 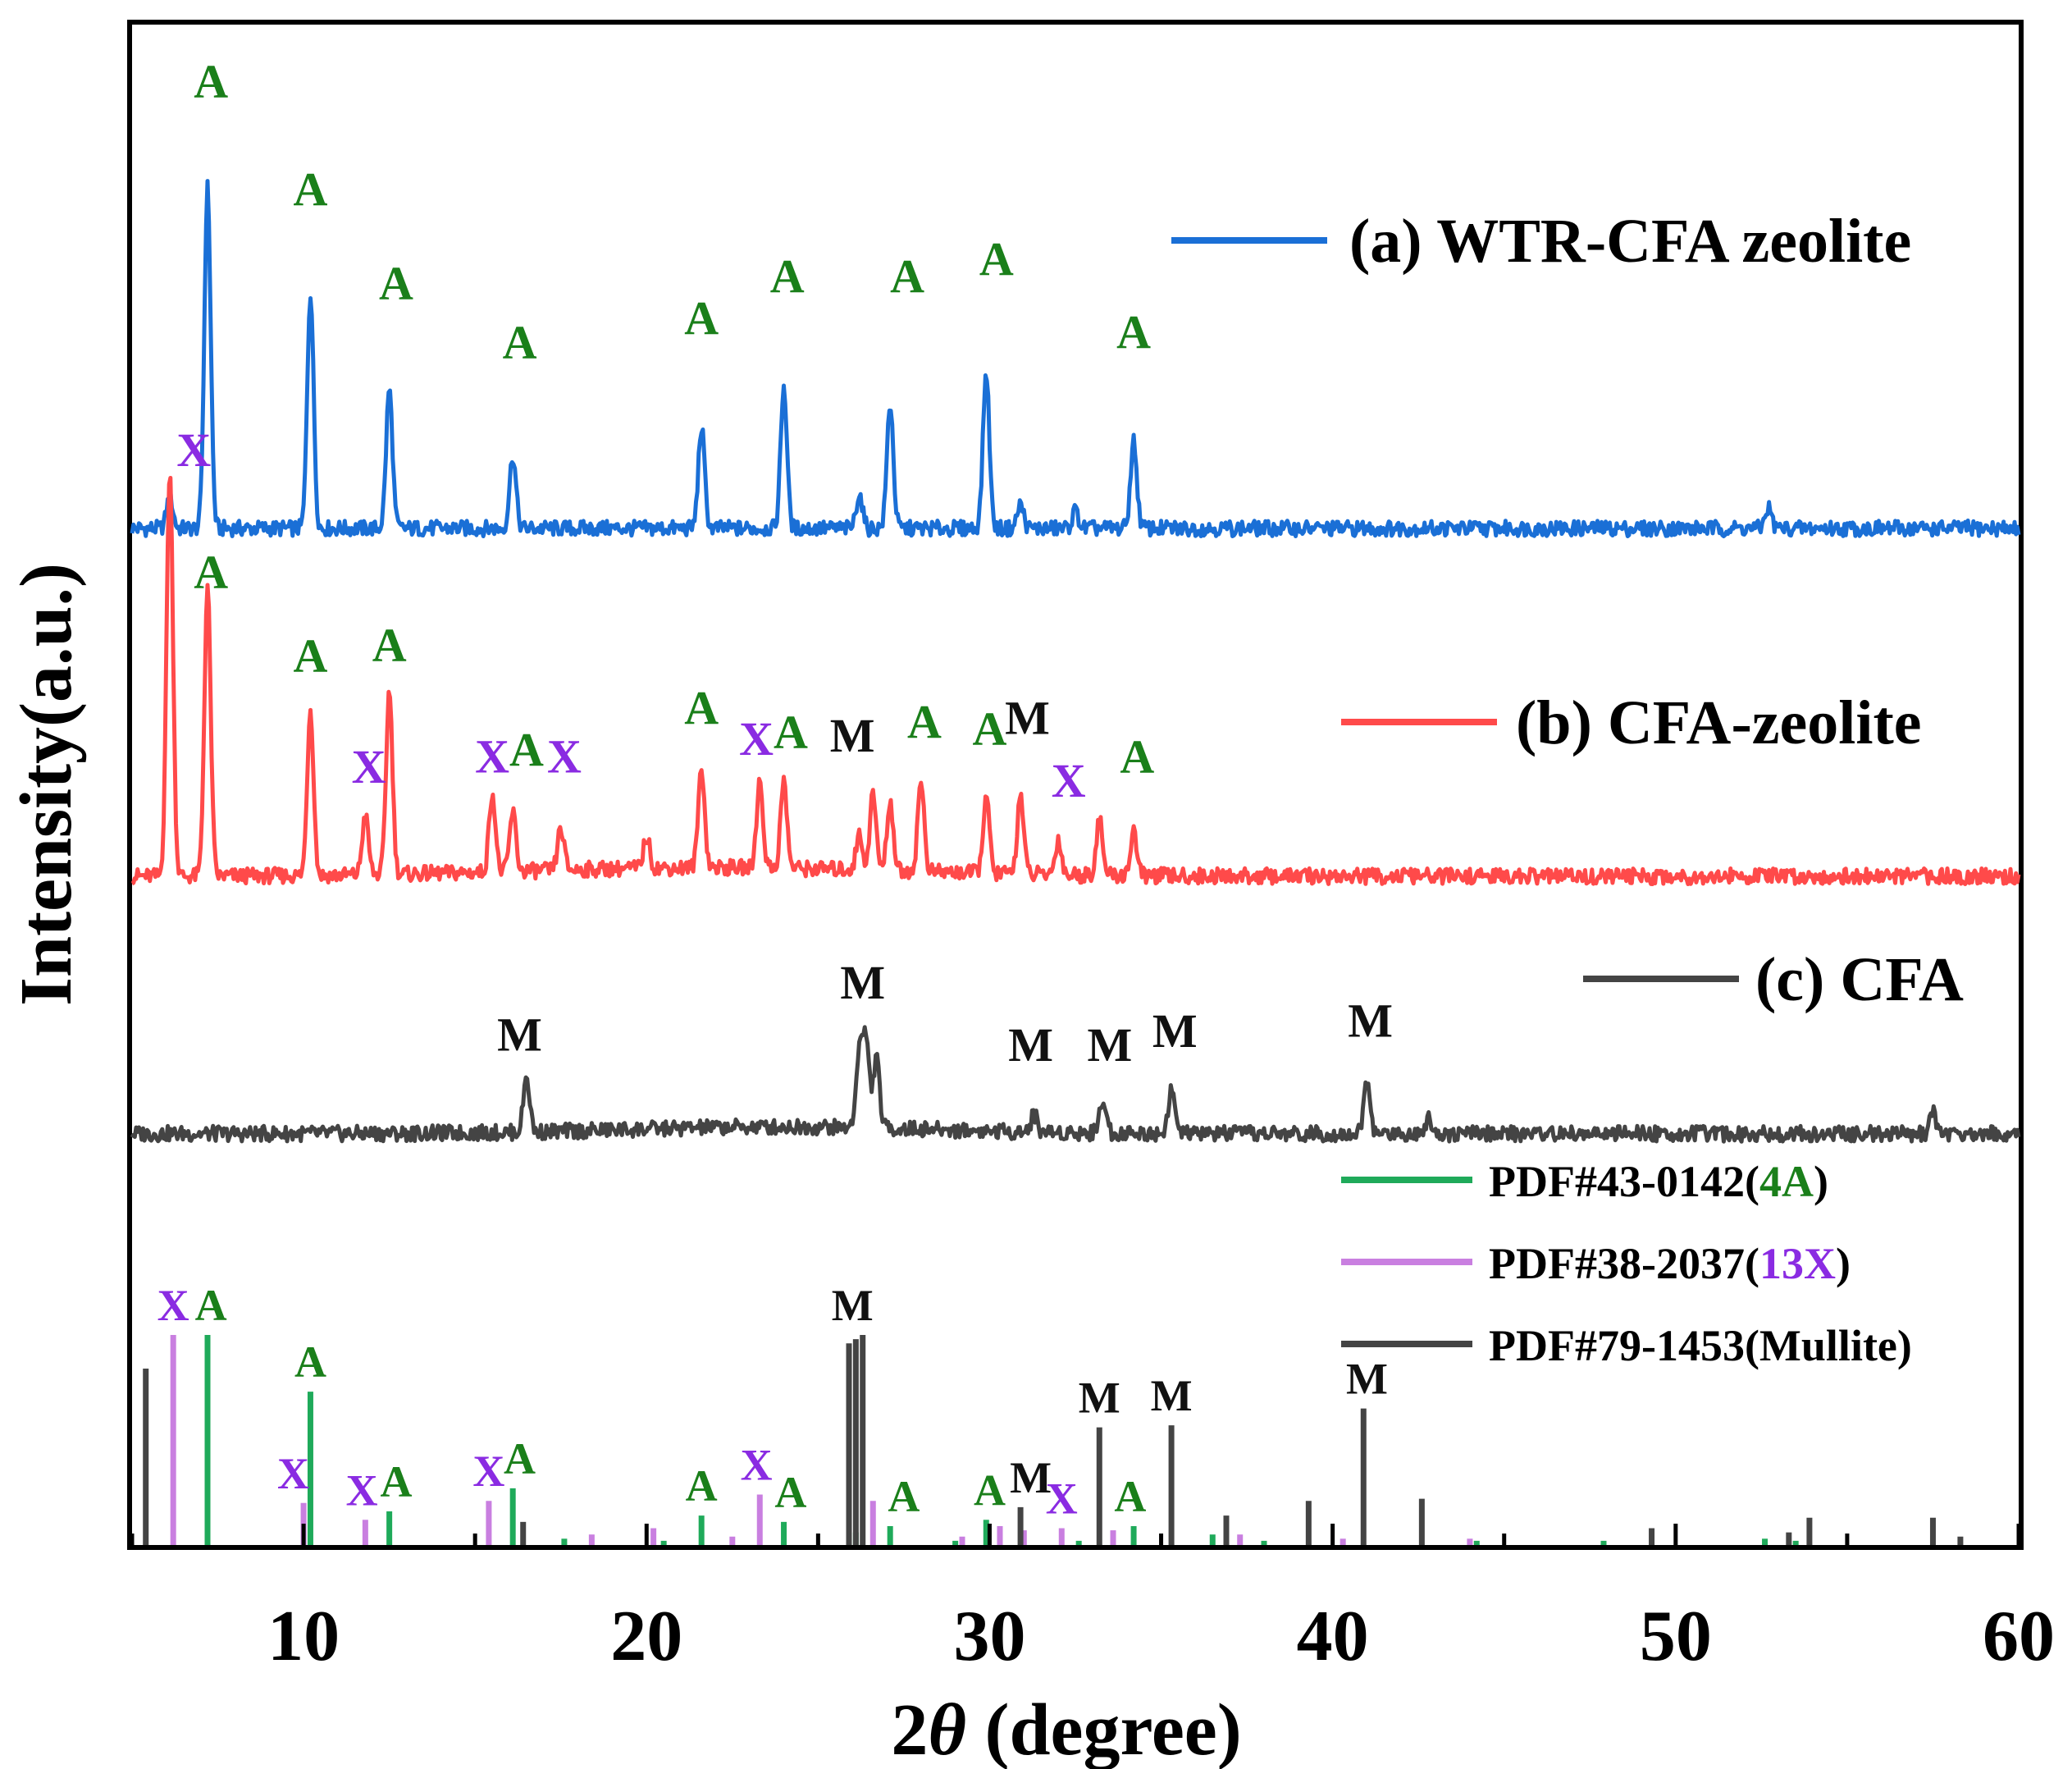 I want to click on x-tick-label: 40, so click(x=1333, y=1636).